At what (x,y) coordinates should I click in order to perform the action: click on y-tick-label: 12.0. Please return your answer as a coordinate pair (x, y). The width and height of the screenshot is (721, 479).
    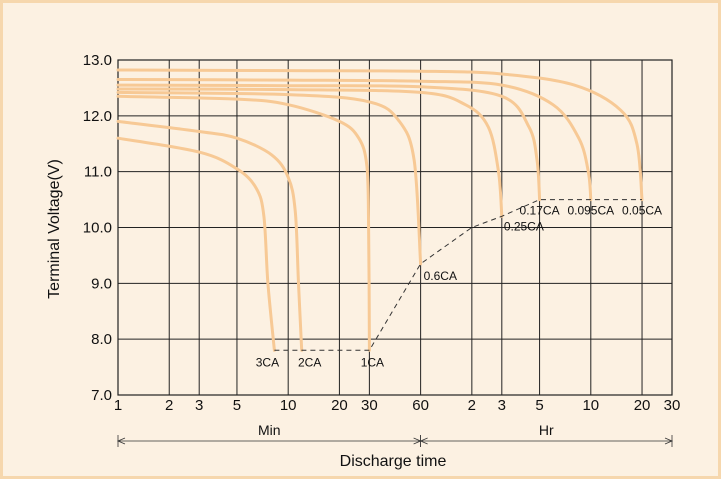
    Looking at the image, I should click on (97, 116).